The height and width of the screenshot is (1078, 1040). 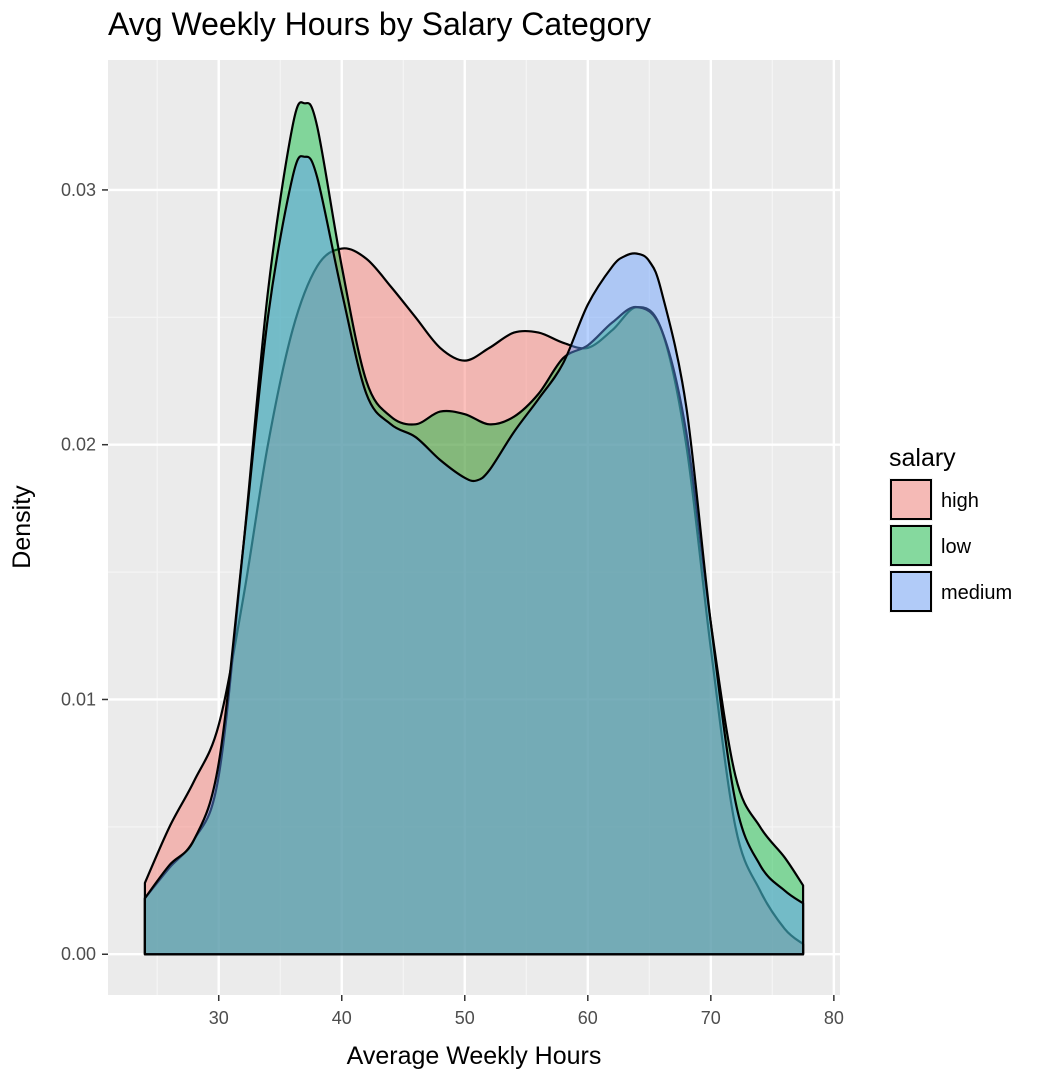 What do you see at coordinates (834, 1018) in the screenshot?
I see `x-tick-label-5: 80` at bounding box center [834, 1018].